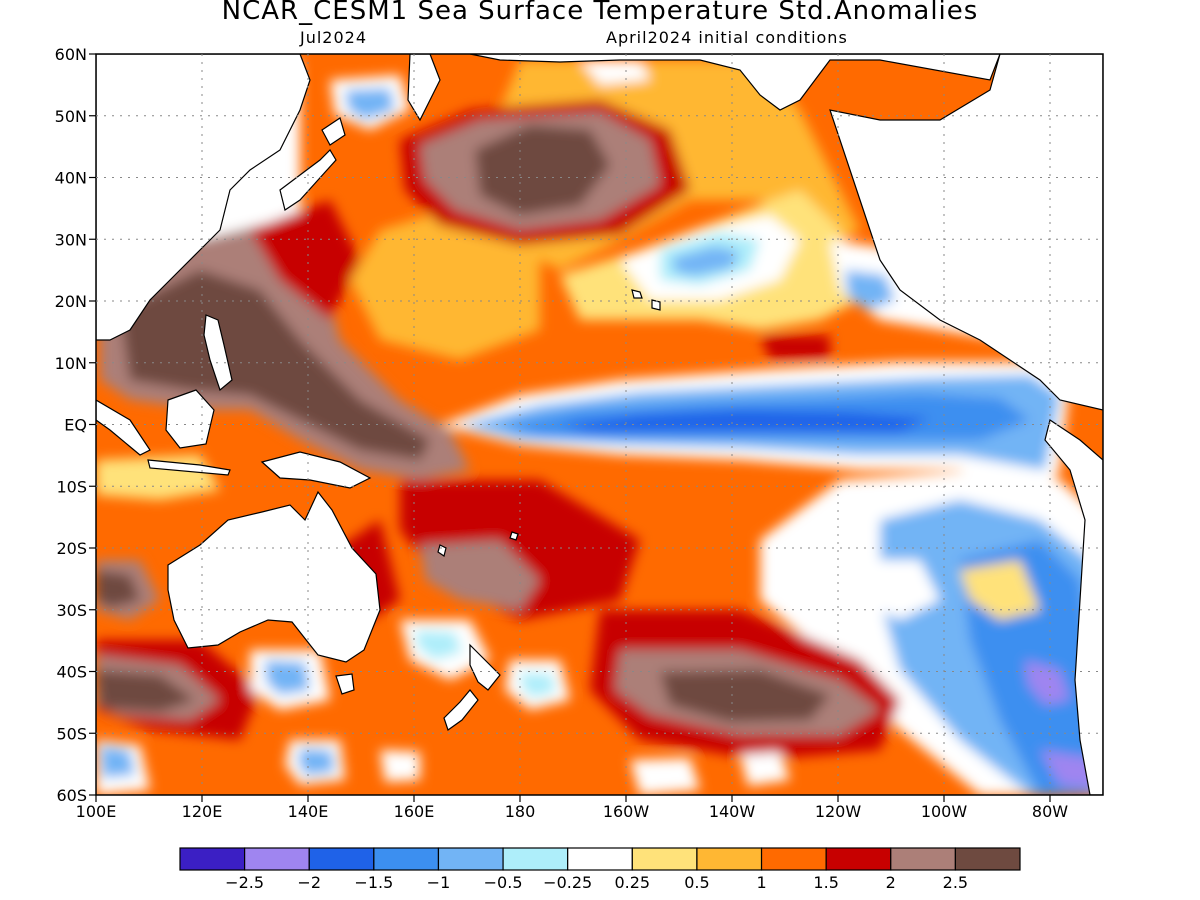  Describe the element at coordinates (71, 486) in the screenshot. I see `lat-tick-label: 10S` at that location.